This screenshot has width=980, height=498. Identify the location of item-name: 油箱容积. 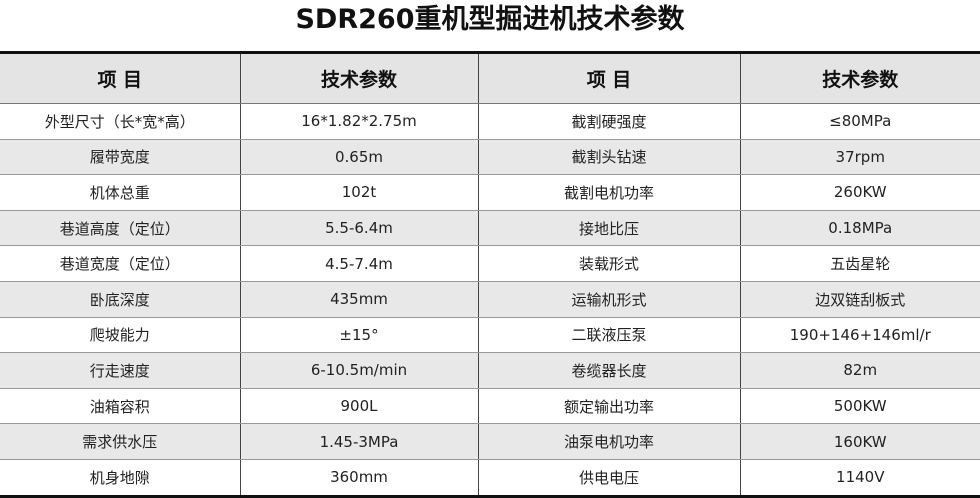
(120, 406).